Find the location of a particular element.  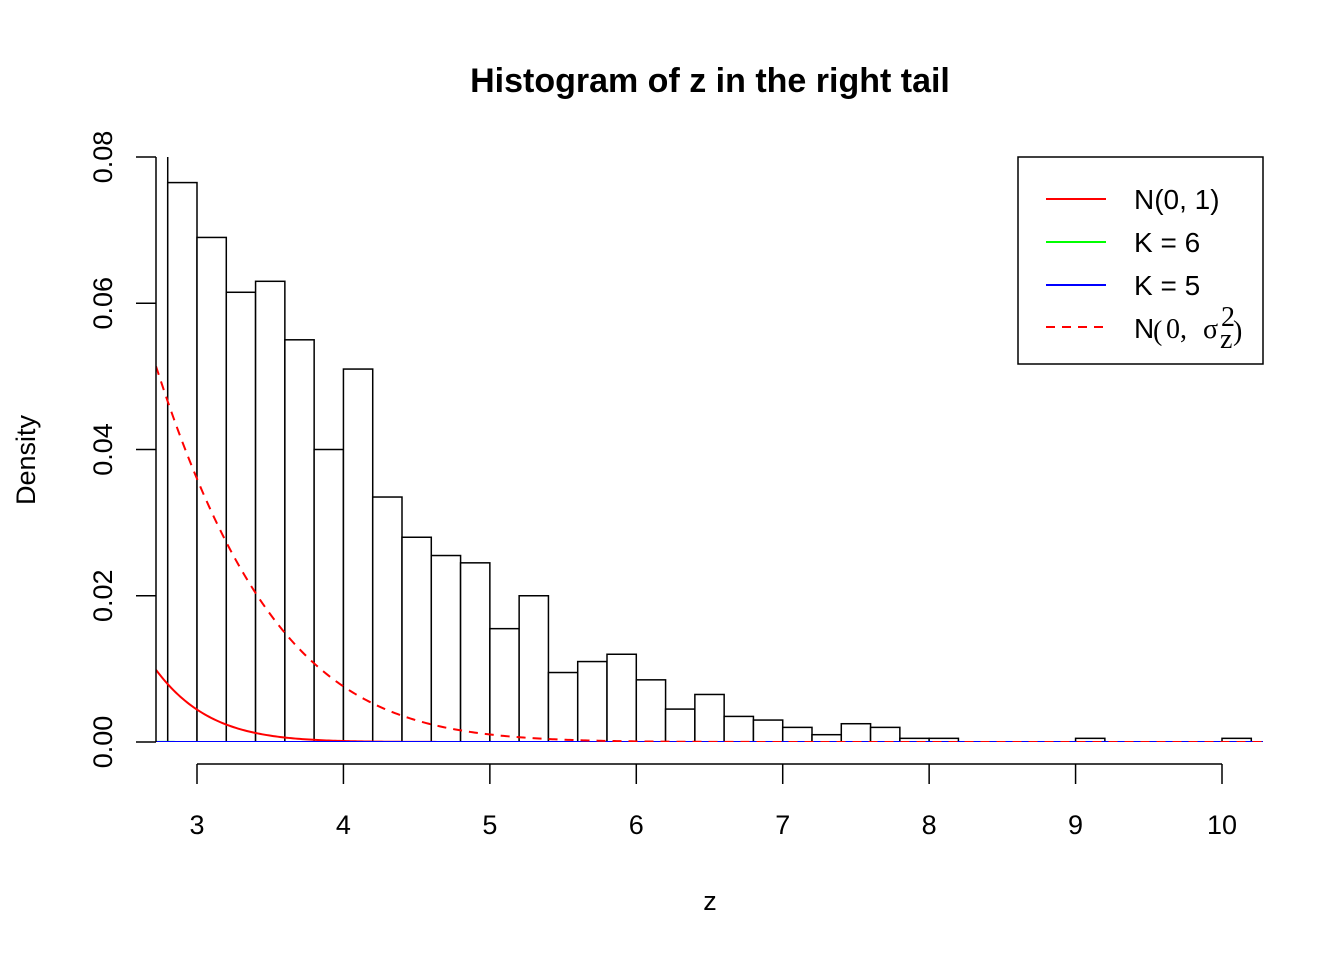

legend-label-n01: N(0, 1) is located at coordinates (1177, 199).